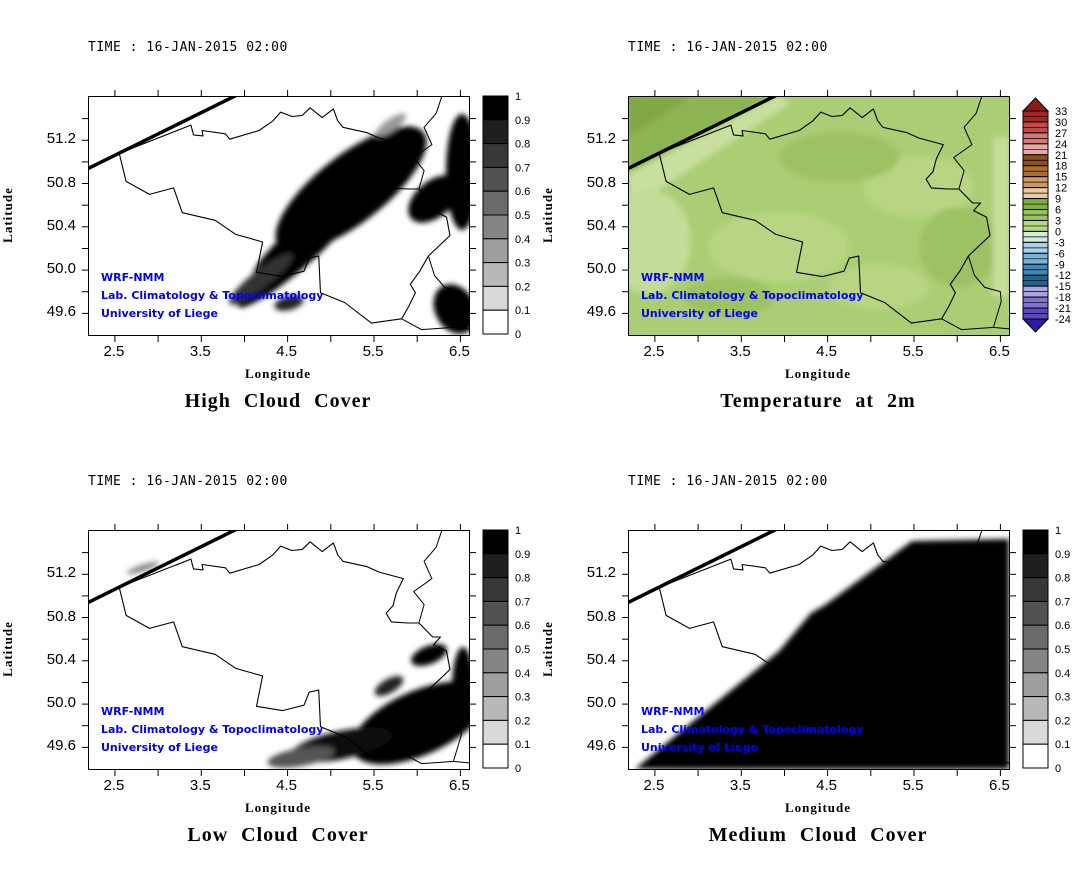  Describe the element at coordinates (1061, 167) in the screenshot. I see `svg-text: 18` at that location.